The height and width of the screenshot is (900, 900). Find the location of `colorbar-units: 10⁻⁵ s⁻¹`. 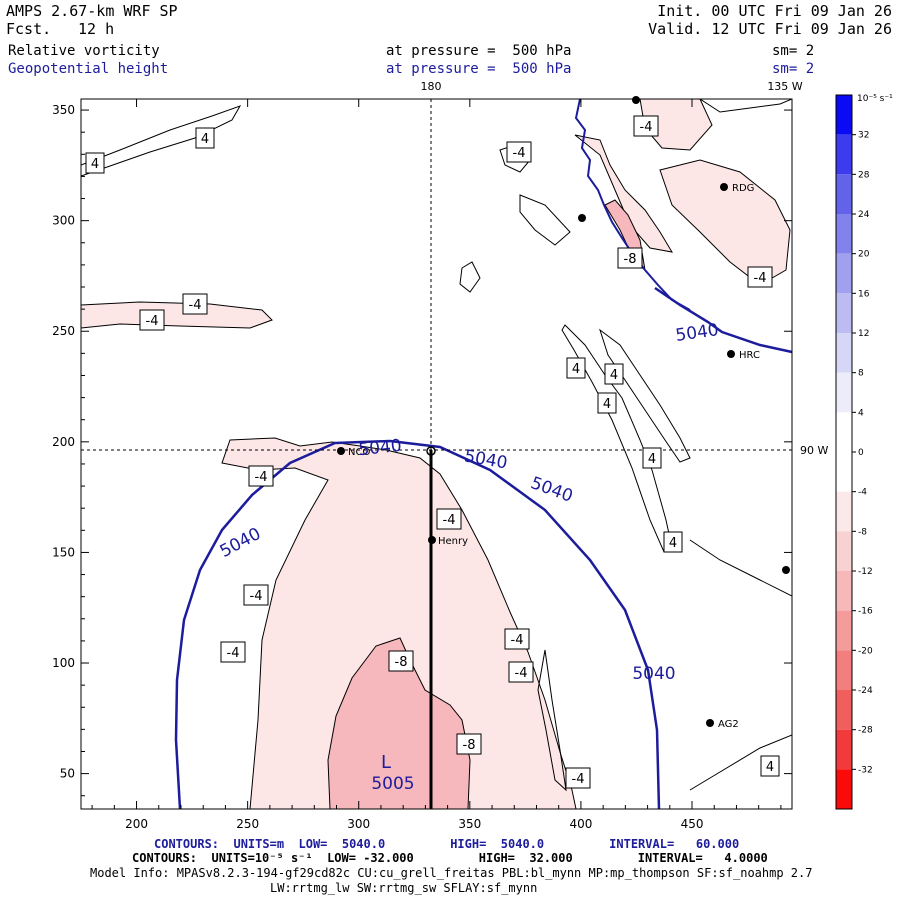

colorbar-units: 10⁻⁵ s⁻¹ is located at coordinates (875, 99).